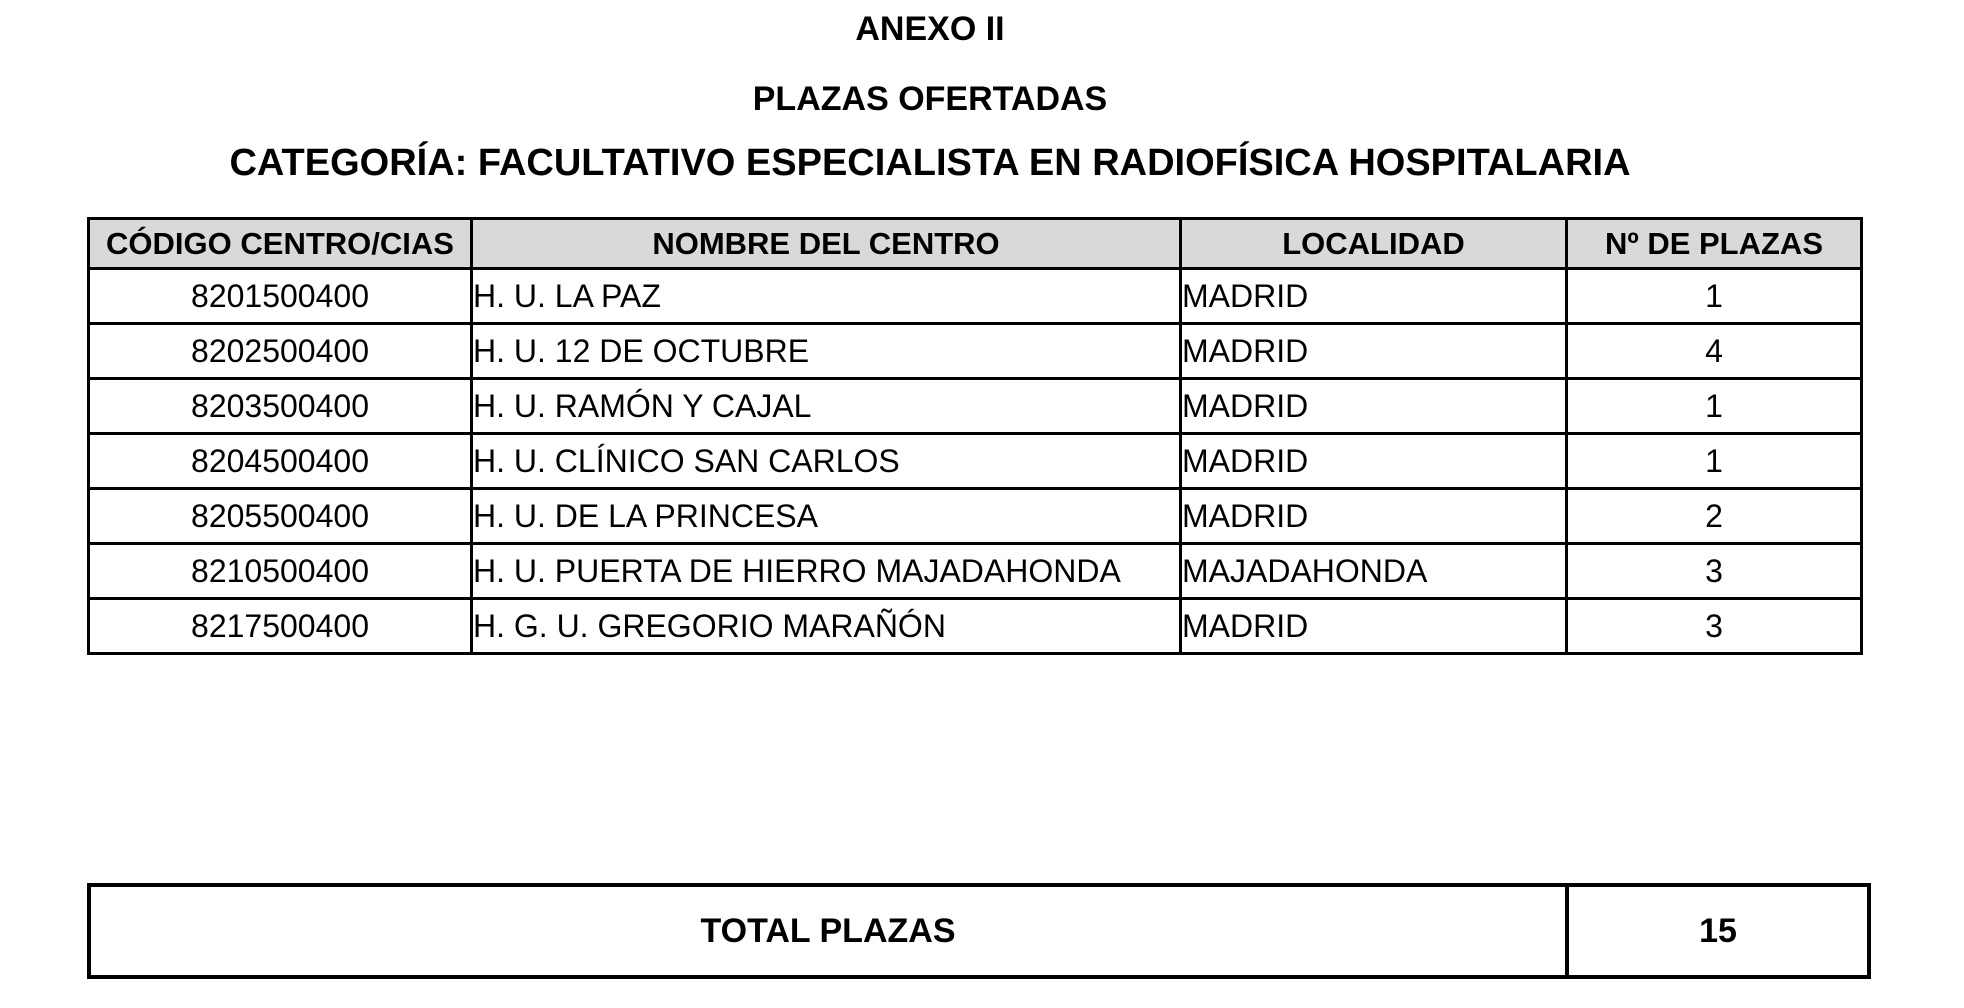 This screenshot has height=1008, width=1964. Describe the element at coordinates (1714, 243) in the screenshot. I see `column-header-plazas: Nº DE PLAZAS` at that location.